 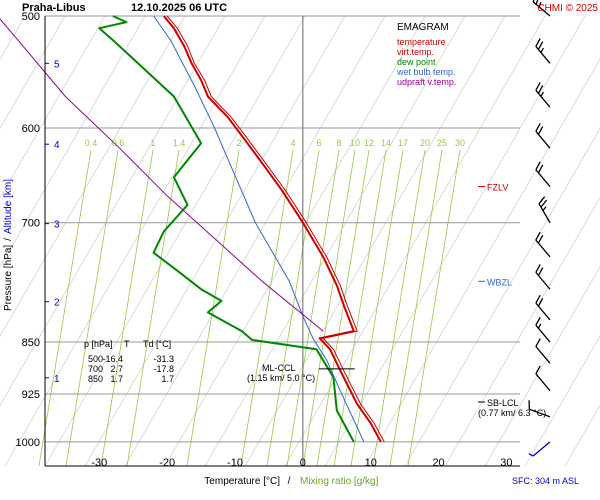 What do you see at coordinates (539, 228) in the screenshot?
I see `wind-barbs` at bounding box center [539, 228].